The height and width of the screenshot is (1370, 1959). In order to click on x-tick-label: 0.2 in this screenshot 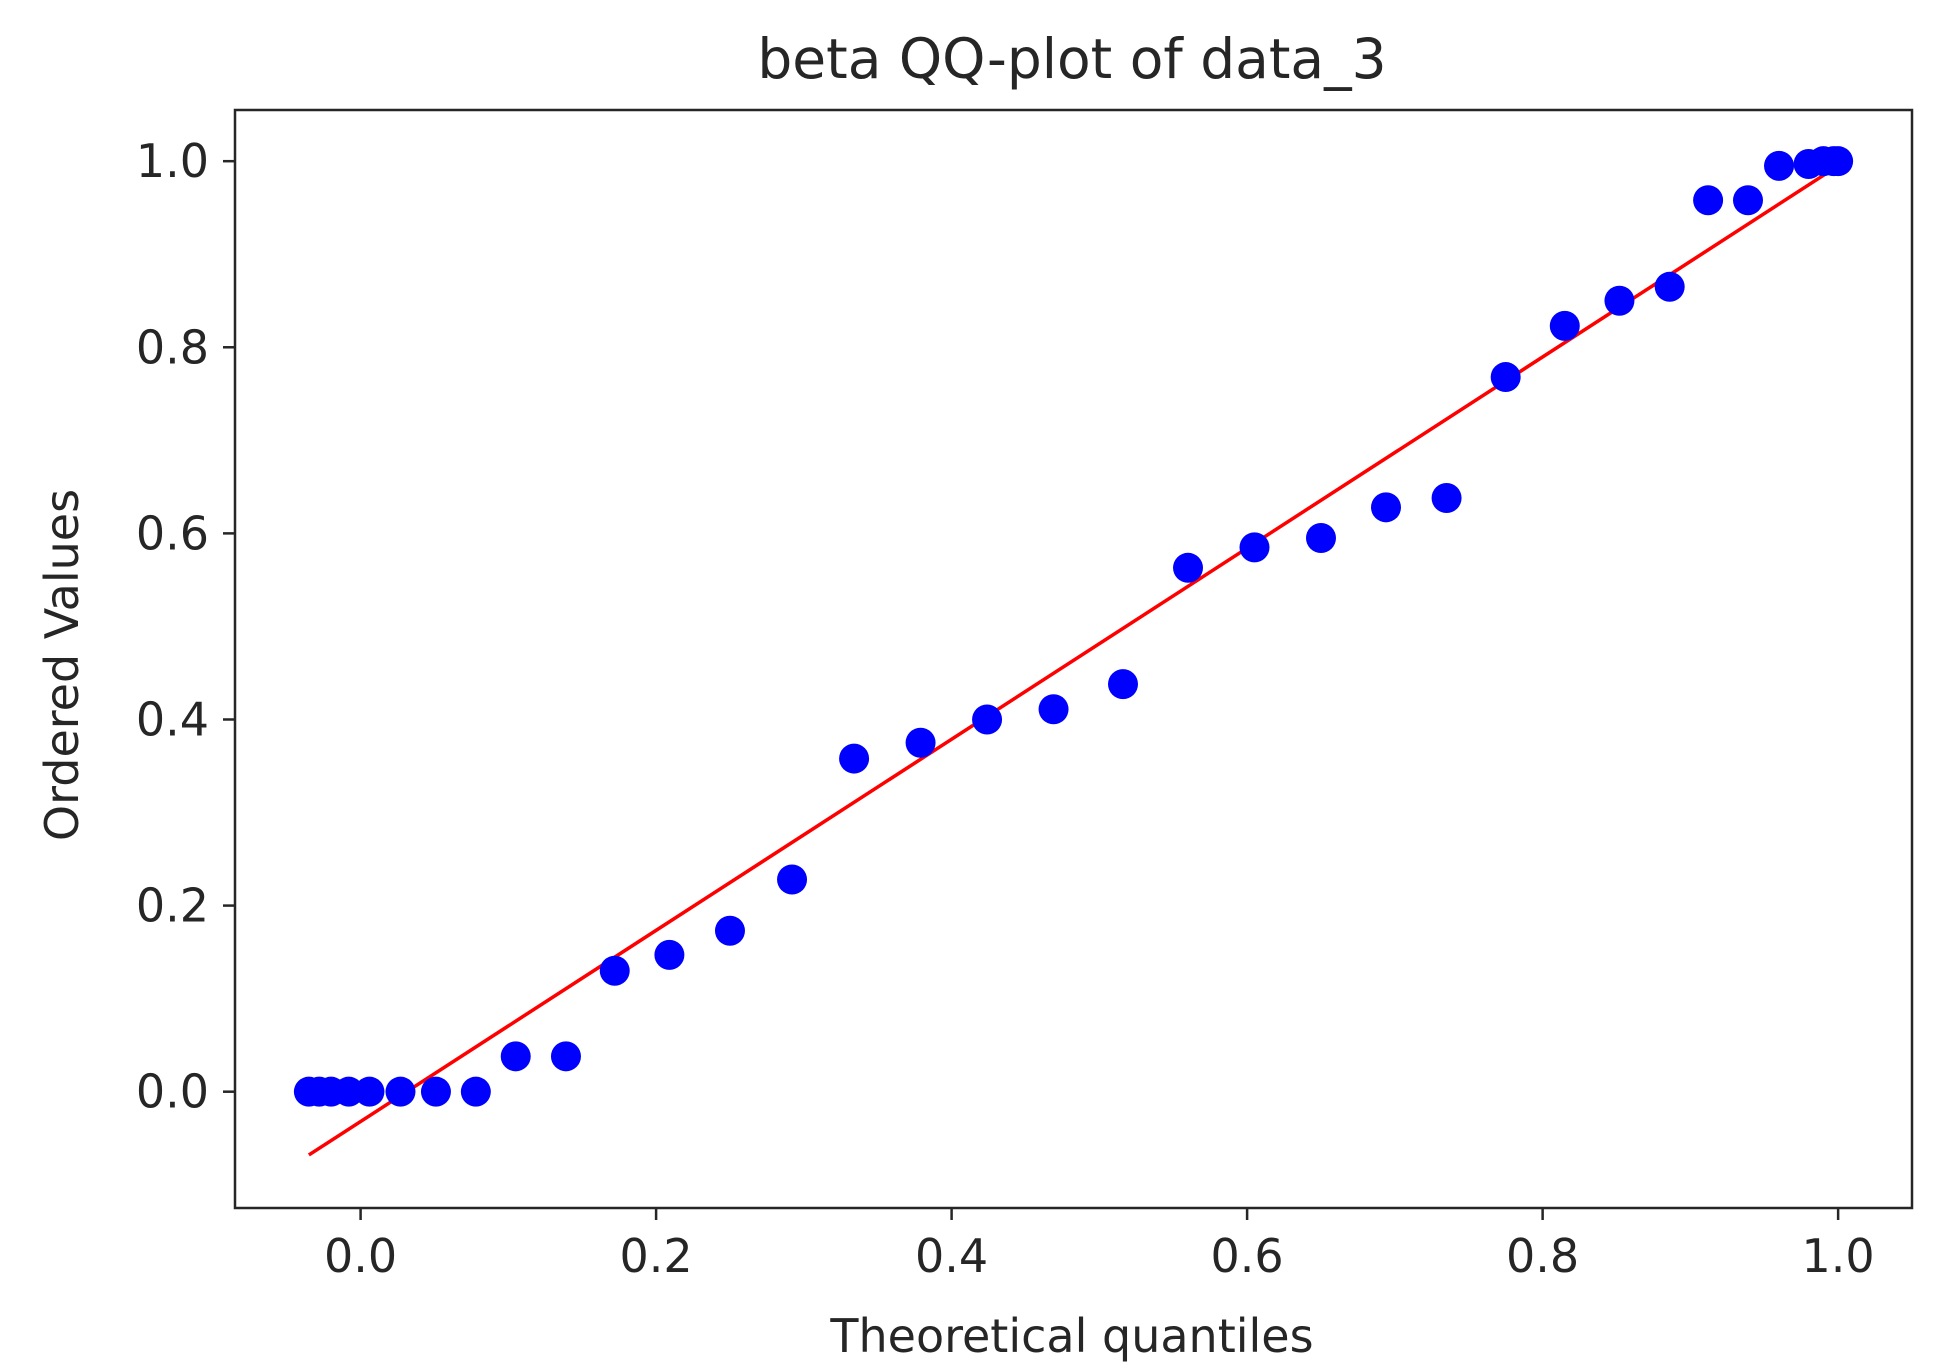, I will do `click(656, 1256)`.